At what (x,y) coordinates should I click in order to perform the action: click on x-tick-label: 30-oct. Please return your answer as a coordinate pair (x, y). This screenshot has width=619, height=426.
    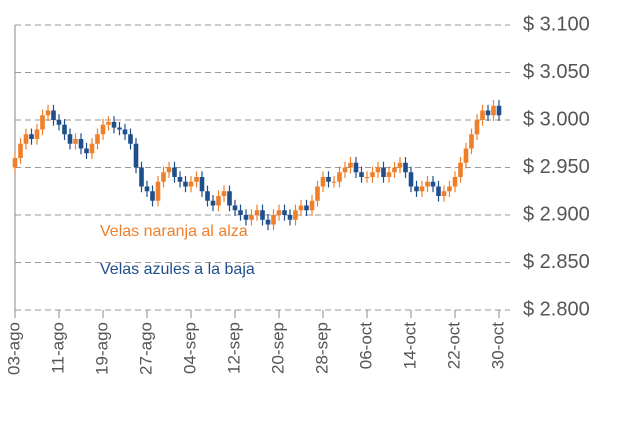
    Looking at the image, I should click on (497, 346).